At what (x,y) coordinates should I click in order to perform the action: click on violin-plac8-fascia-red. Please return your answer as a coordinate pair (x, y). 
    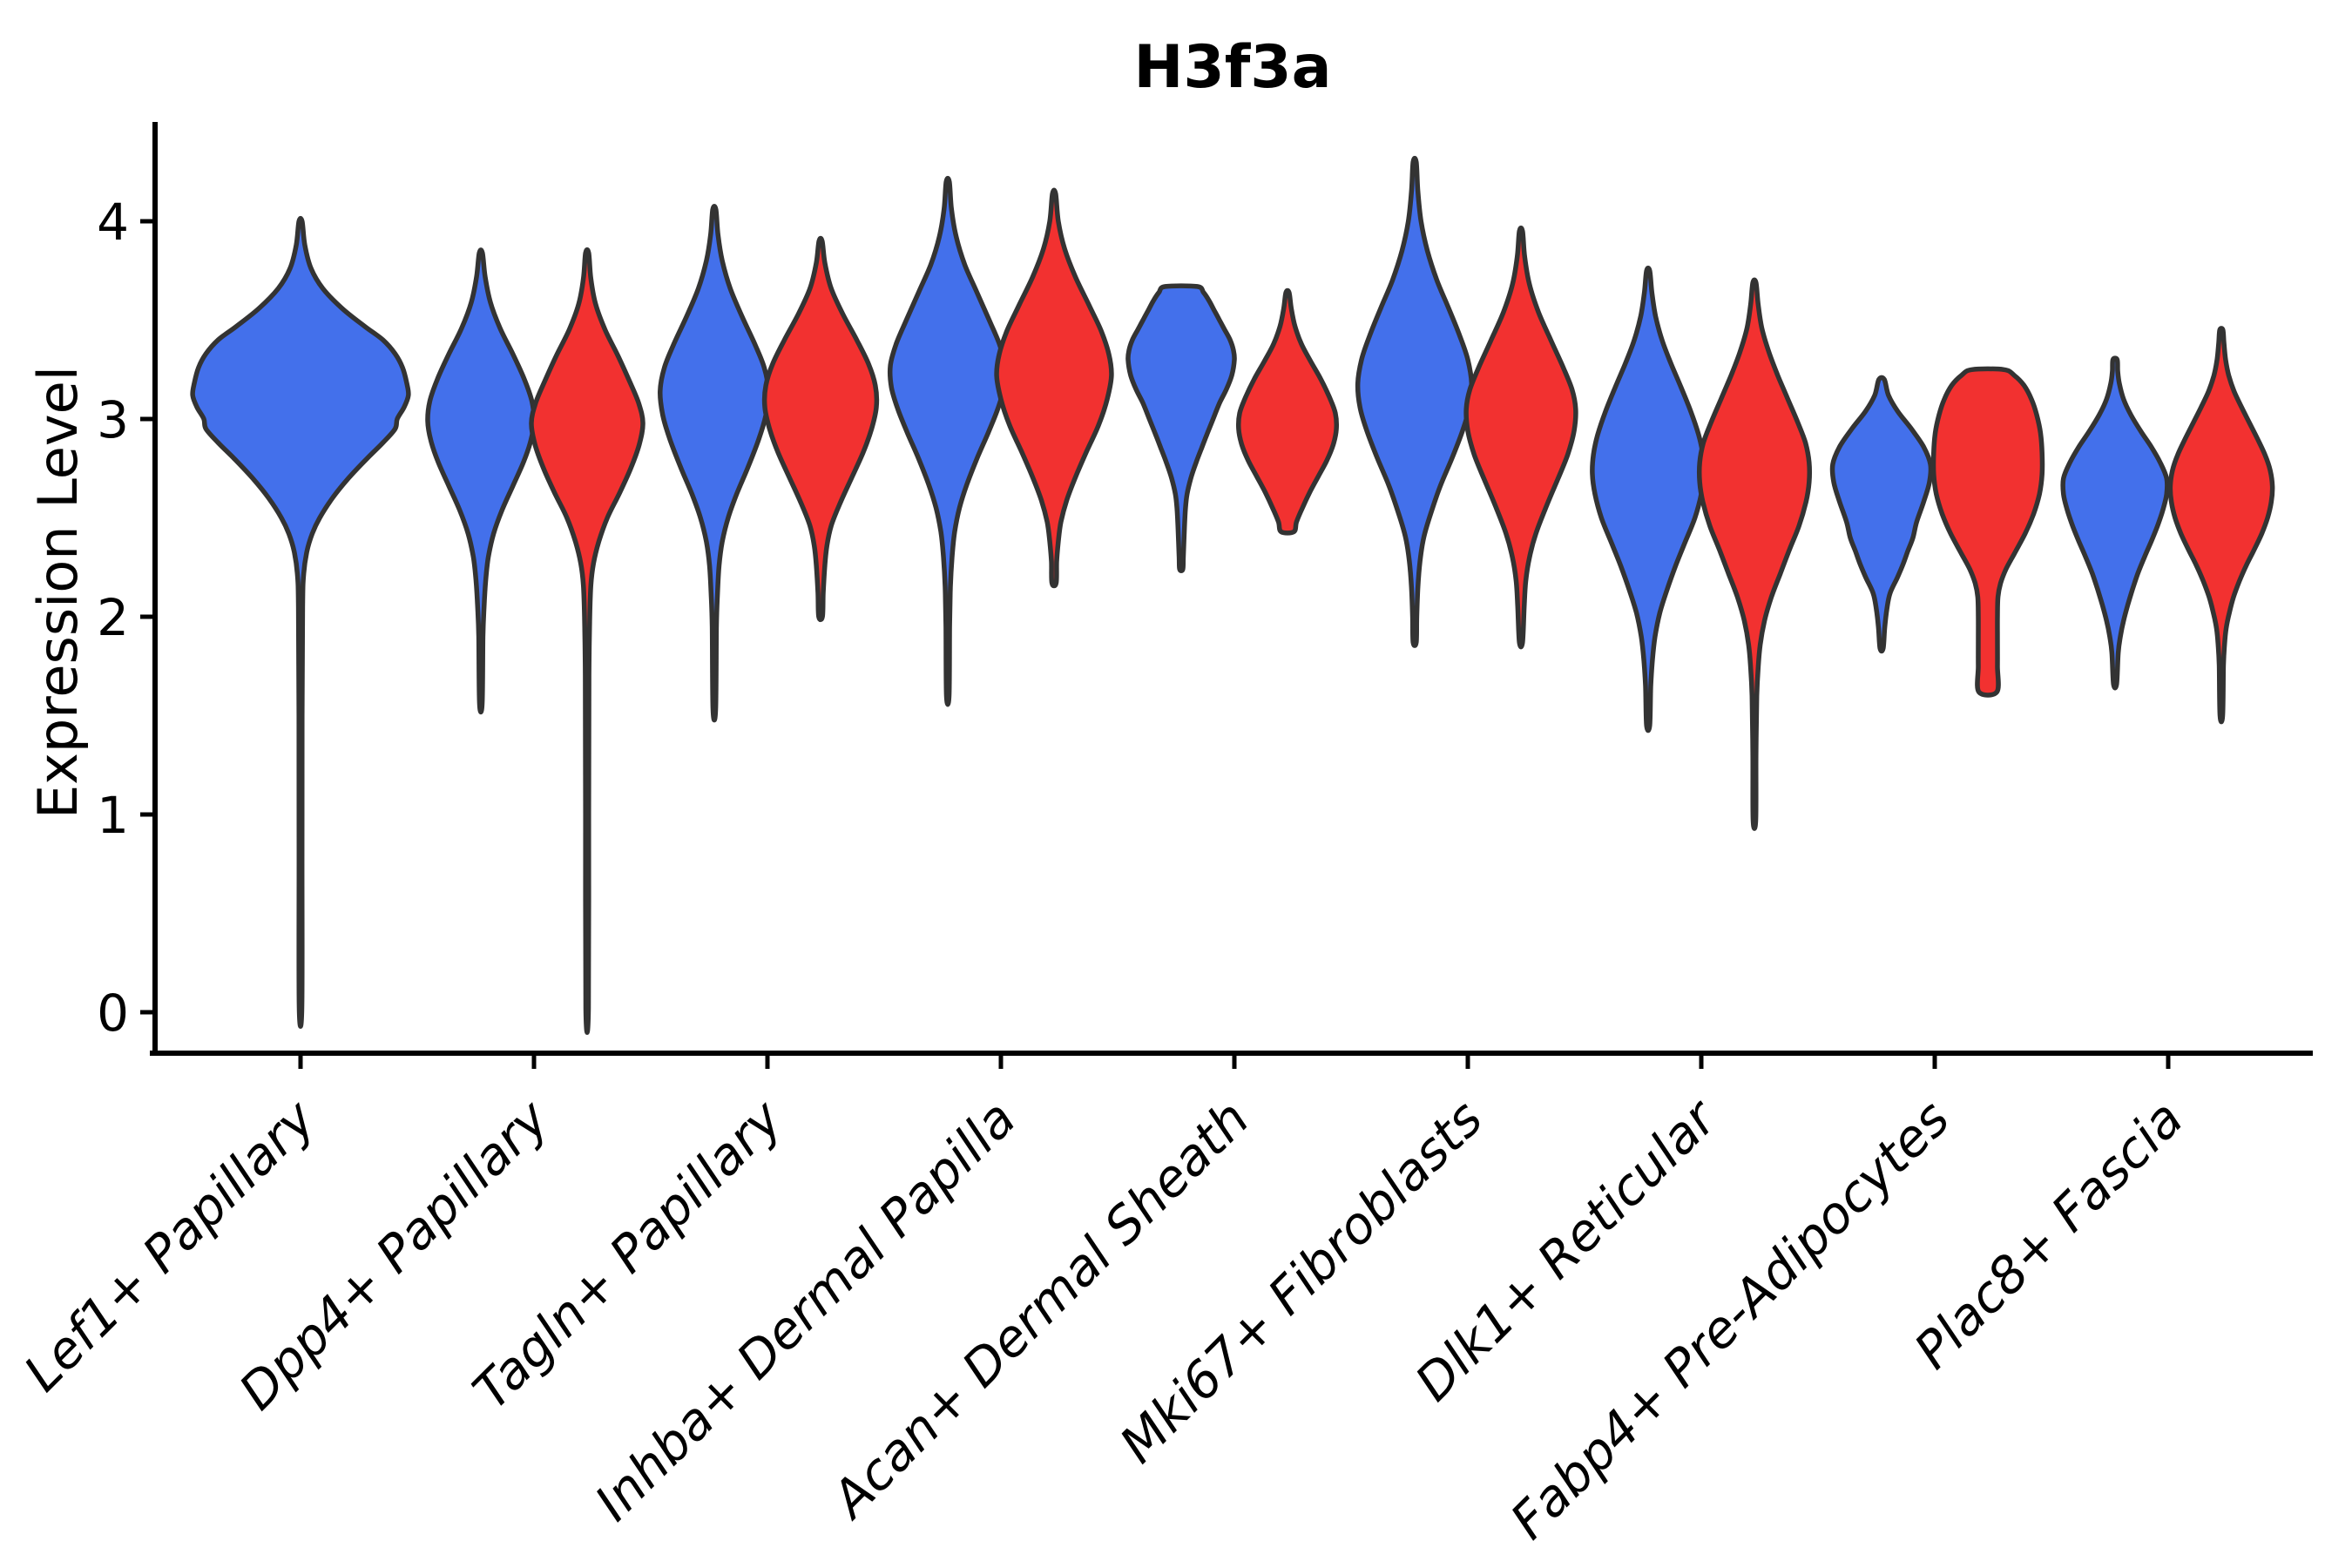
    Looking at the image, I should click on (2221, 525).